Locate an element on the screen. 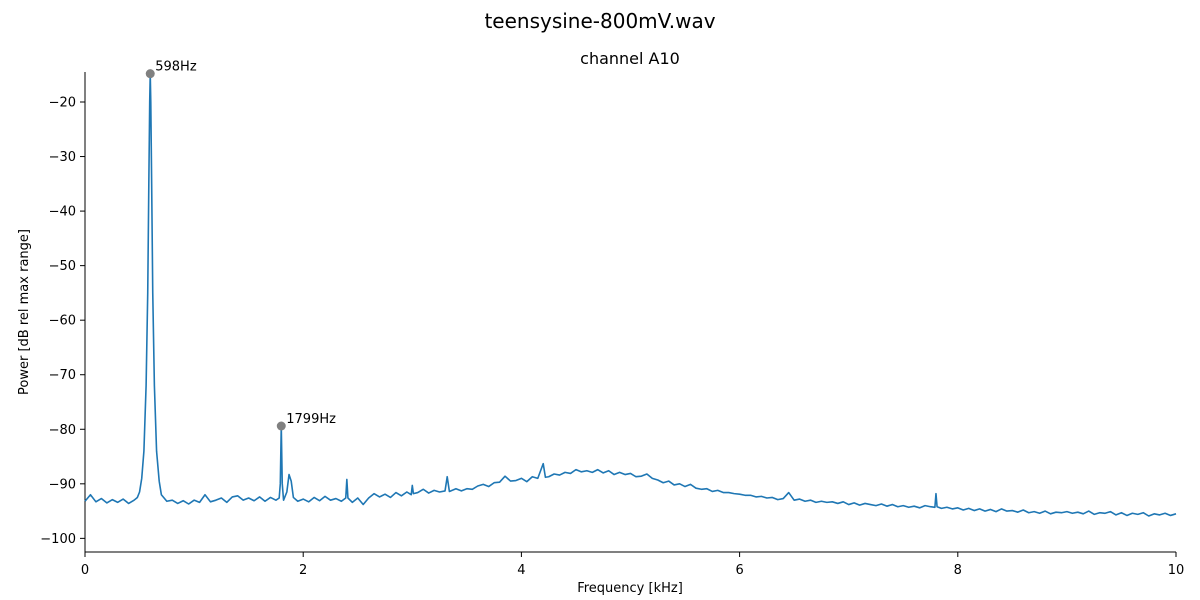 The width and height of the screenshot is (1200, 600). y-tick-label: −40 is located at coordinates (62, 212).